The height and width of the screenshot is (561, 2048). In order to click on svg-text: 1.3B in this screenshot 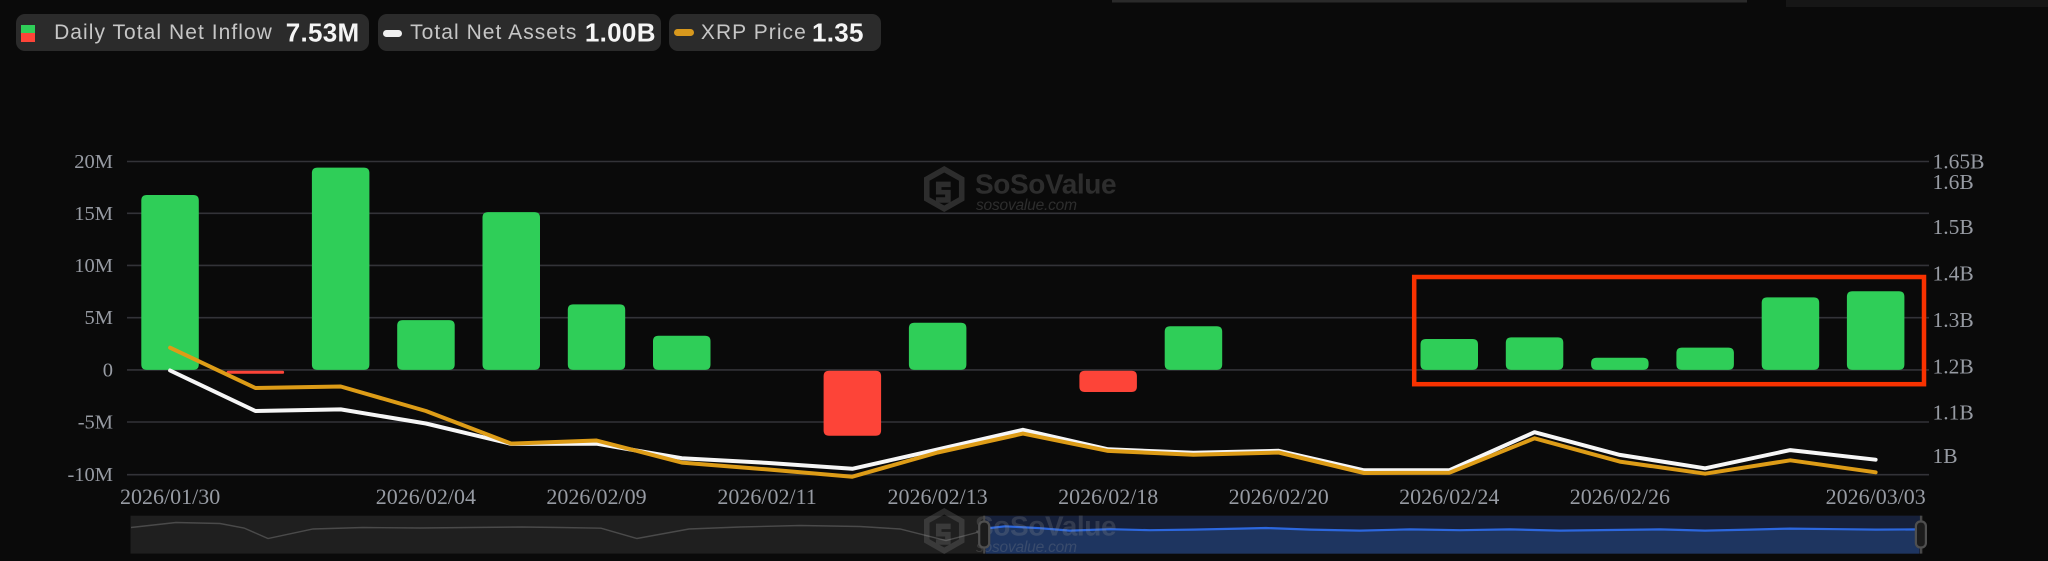, I will do `click(1953, 320)`.